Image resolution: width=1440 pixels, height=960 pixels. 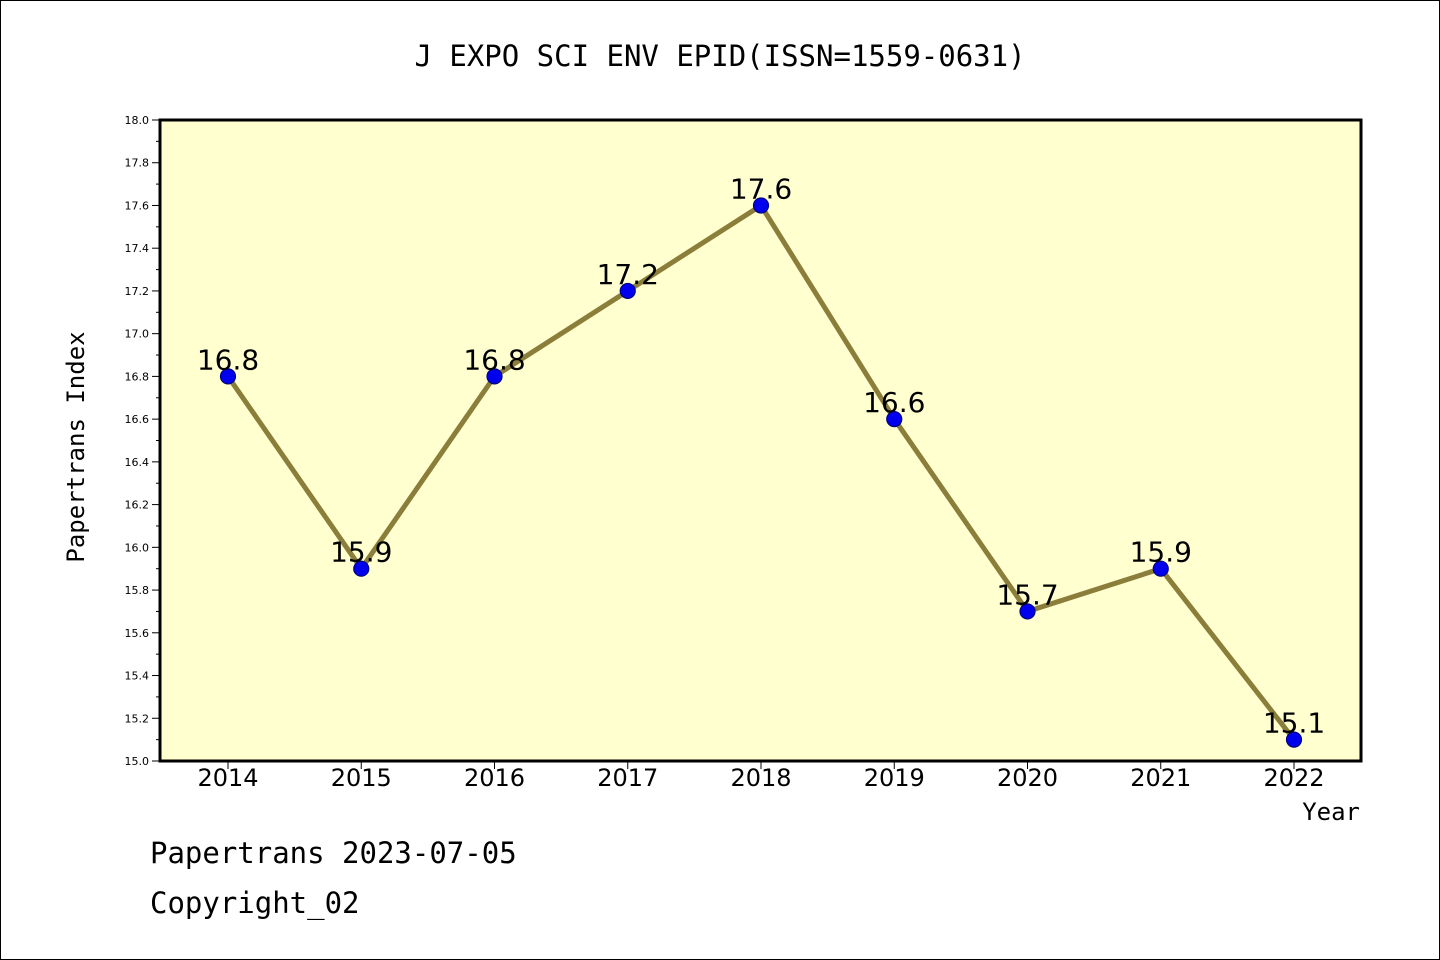 I want to click on data-label: 15.1, so click(x=1294, y=723).